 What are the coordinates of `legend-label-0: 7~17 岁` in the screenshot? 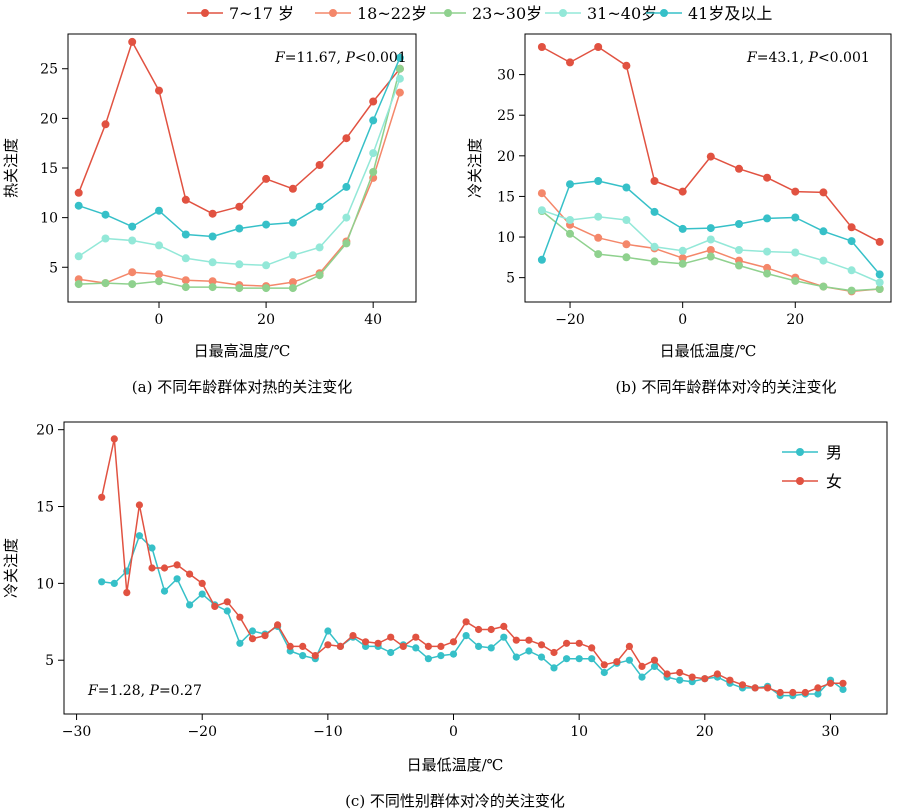 It's located at (261, 13).